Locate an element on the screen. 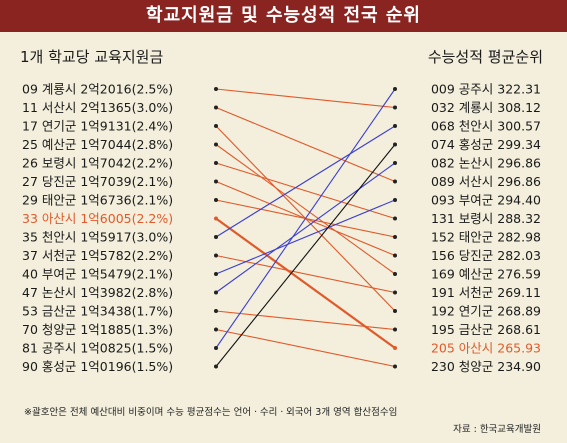 This screenshot has width=567, height=443. left-row-label: 47 논산시 1억3982(2.8%) is located at coordinates (97, 292).